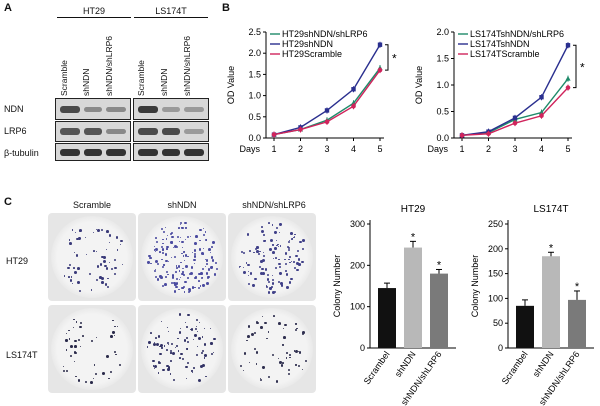 This screenshot has height=406, width=600. I want to click on y-axis-title: OD Value, so click(231, 85).